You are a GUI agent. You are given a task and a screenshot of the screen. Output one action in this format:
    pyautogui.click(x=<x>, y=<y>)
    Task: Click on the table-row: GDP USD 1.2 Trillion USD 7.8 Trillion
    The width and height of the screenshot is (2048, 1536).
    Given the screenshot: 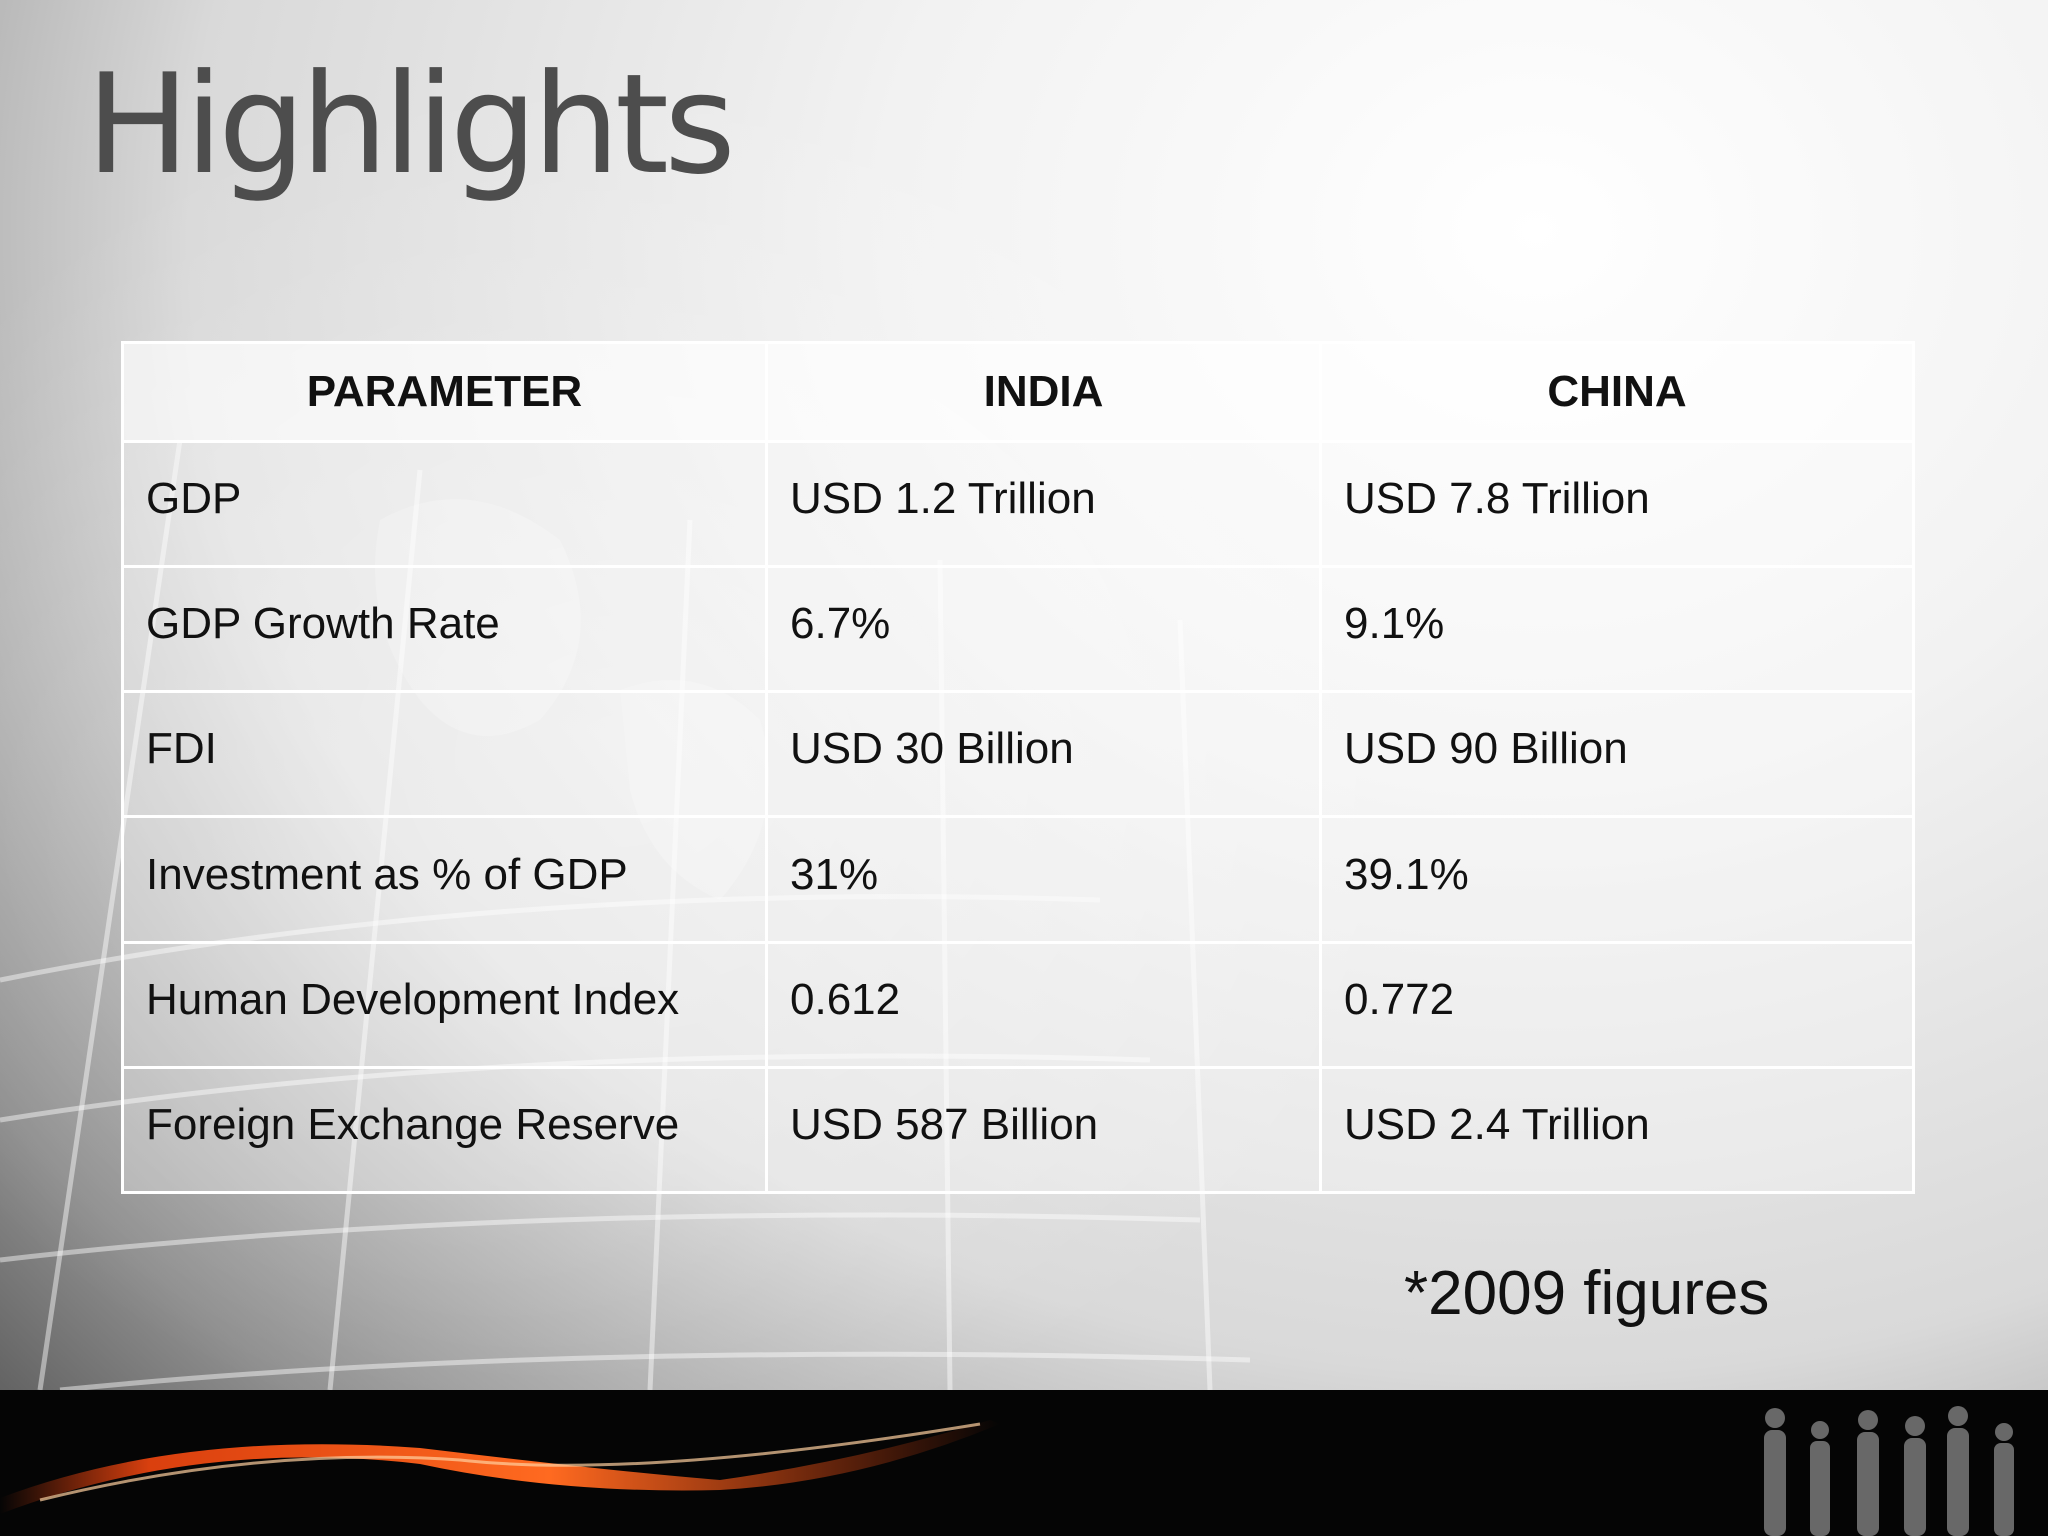 What is the action you would take?
    pyautogui.click(x=1018, y=504)
    